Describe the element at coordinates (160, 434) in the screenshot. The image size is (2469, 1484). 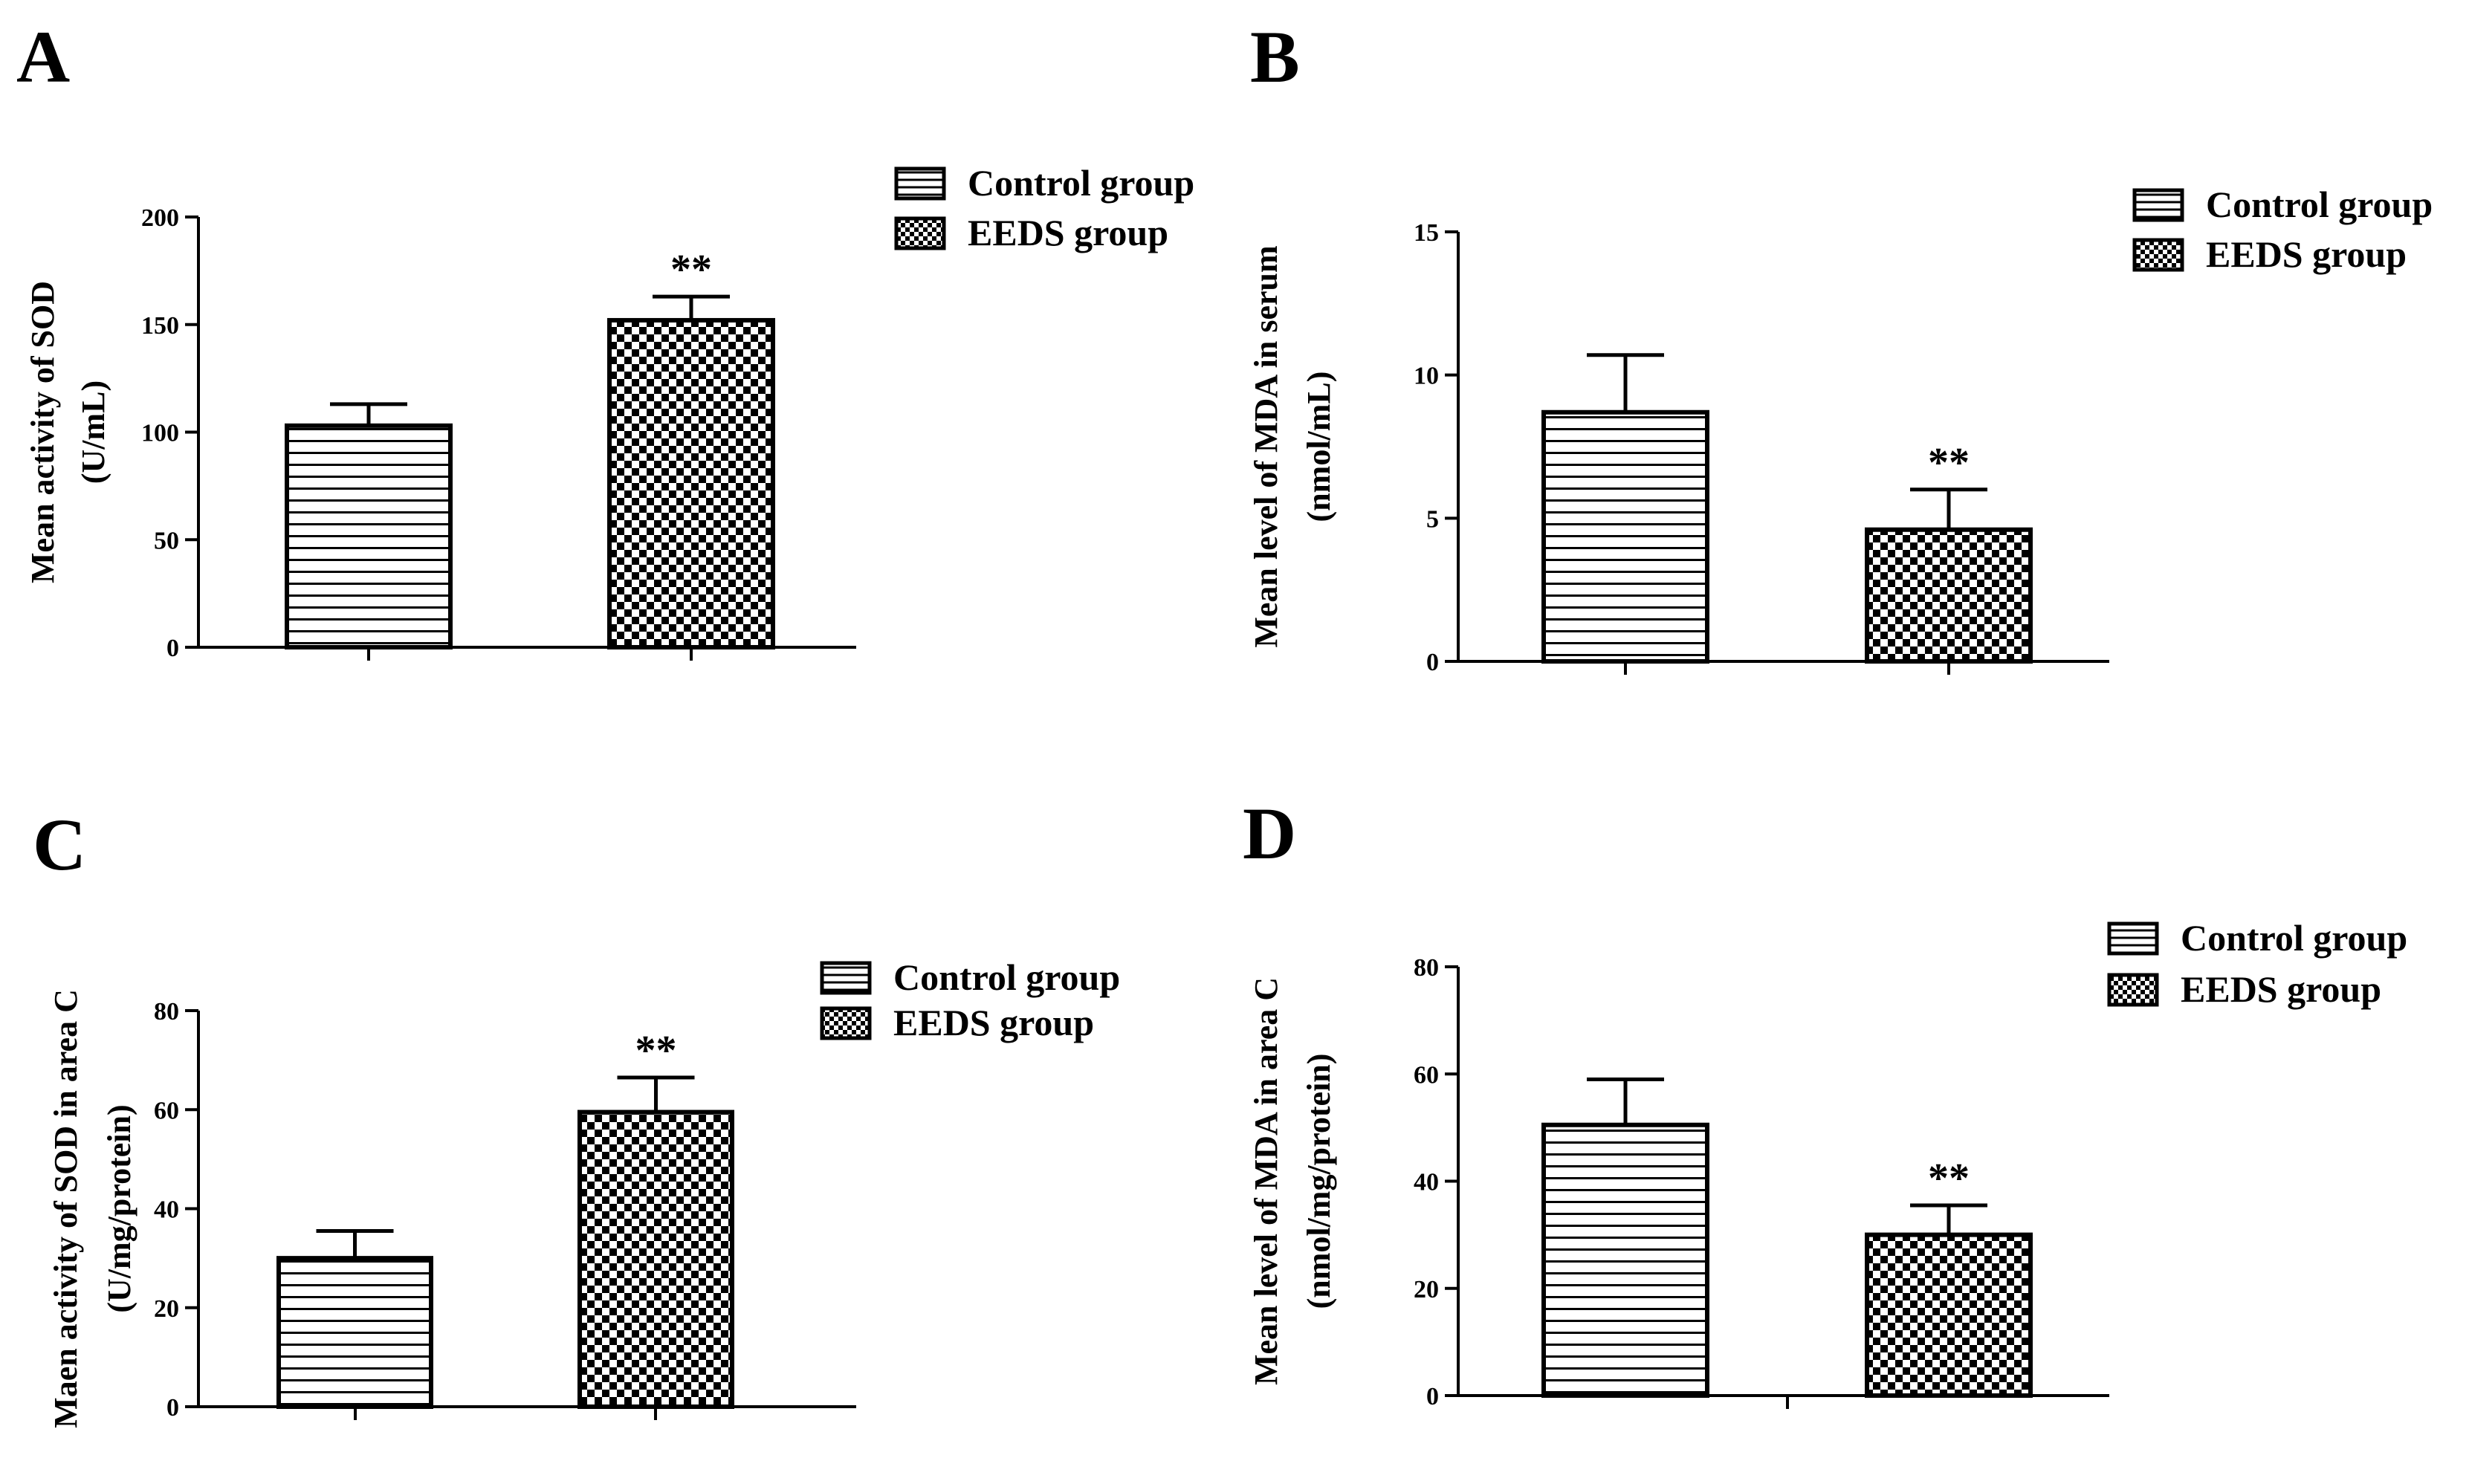
I see `y-tick-label: 100` at that location.